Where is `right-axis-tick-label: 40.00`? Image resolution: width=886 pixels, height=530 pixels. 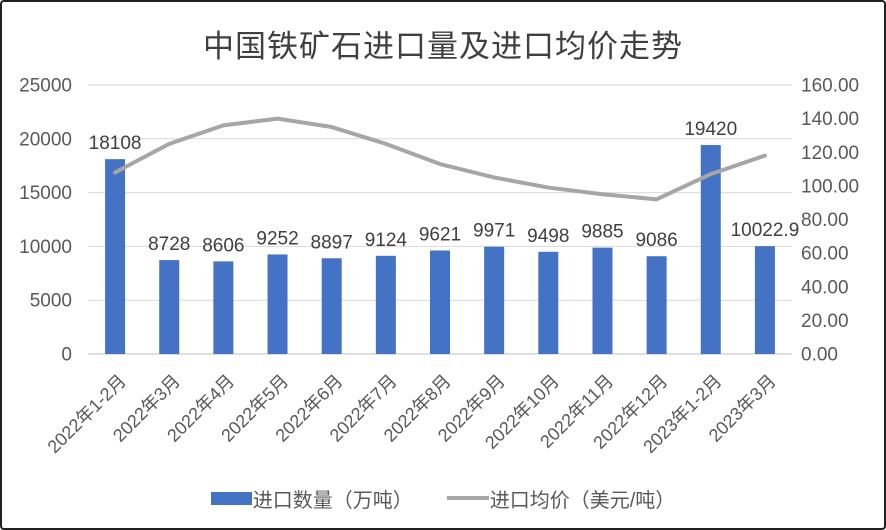
right-axis-tick-label: 40.00 is located at coordinates (825, 287).